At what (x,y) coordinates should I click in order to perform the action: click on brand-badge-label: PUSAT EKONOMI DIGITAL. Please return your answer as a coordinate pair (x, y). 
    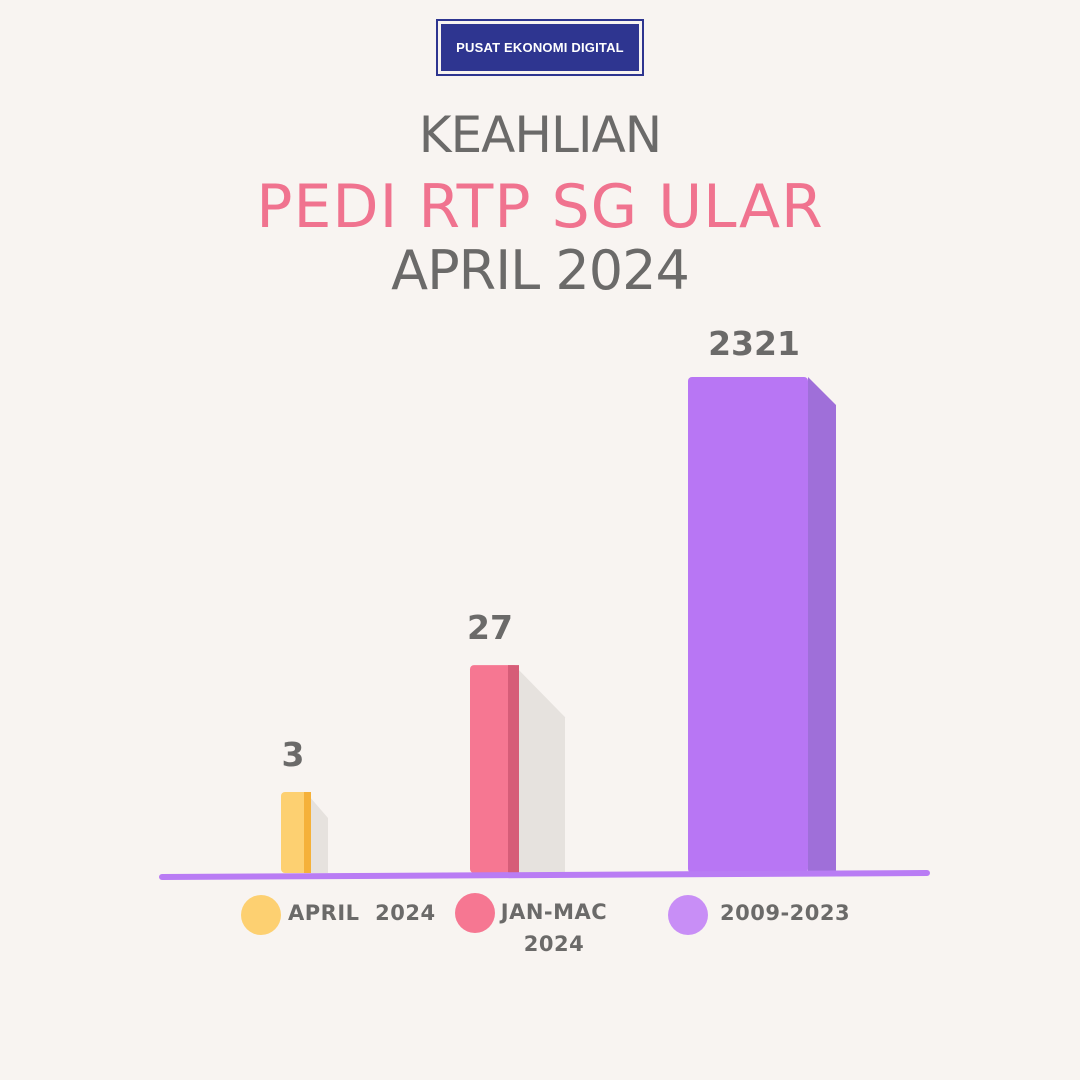
    Looking at the image, I should click on (540, 47).